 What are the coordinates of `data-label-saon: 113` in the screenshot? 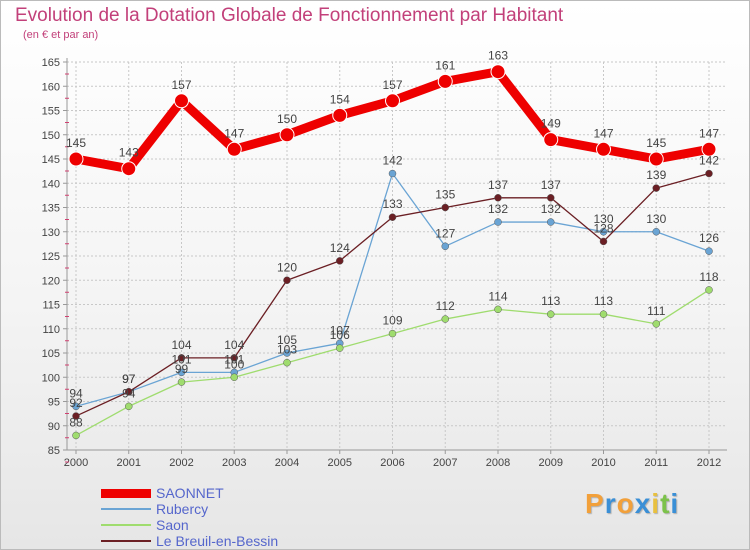 It's located at (550, 301).